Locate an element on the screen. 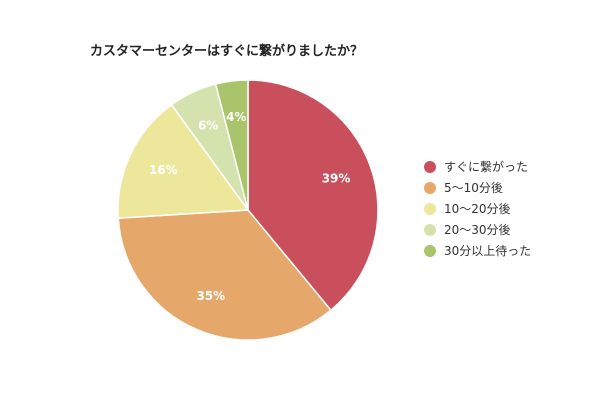 This screenshot has height=400, width=600. legend-item: 5〜10分後 is located at coordinates (477, 187).